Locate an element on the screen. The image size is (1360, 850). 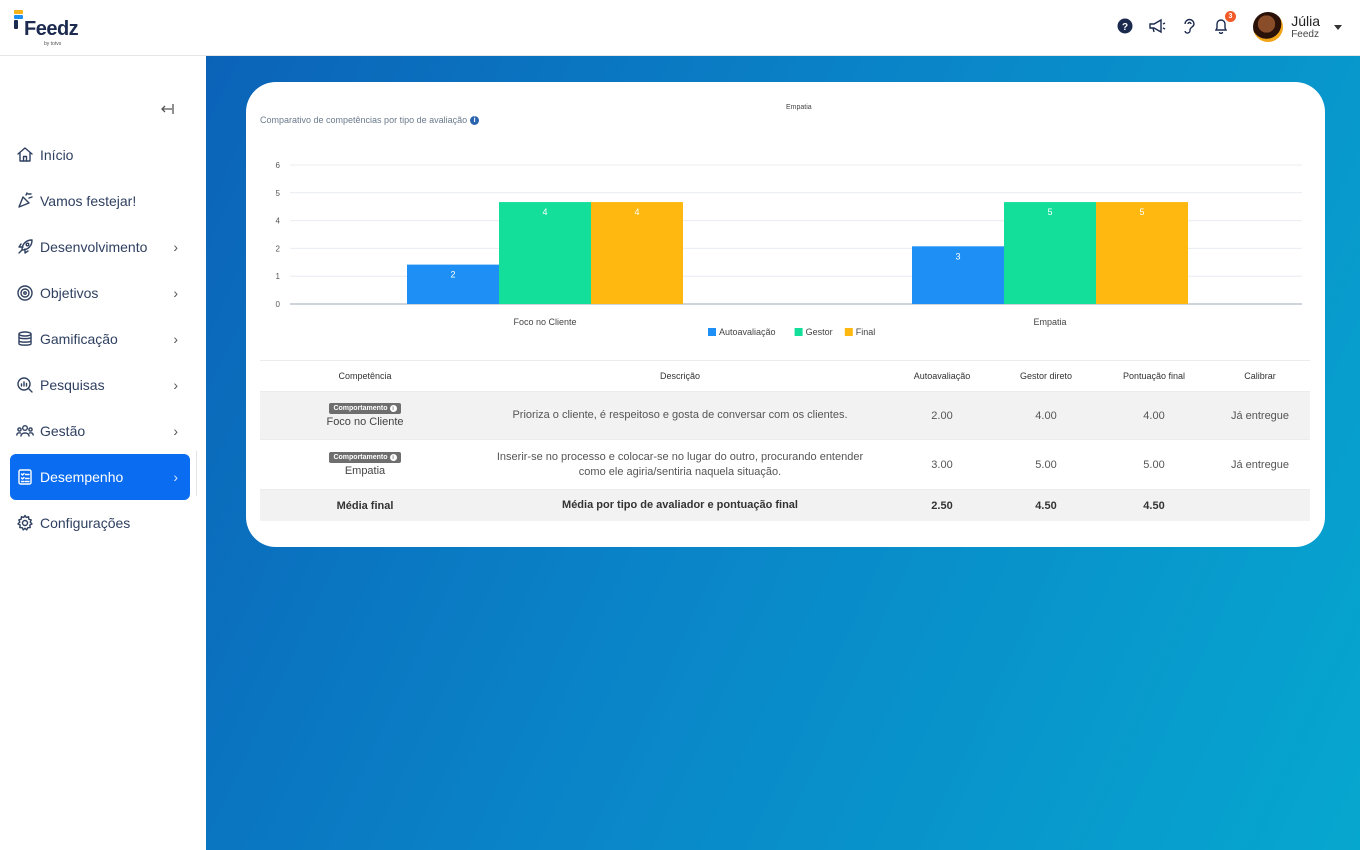
sidebar-item-label: Objetivos is located at coordinates (69, 293).